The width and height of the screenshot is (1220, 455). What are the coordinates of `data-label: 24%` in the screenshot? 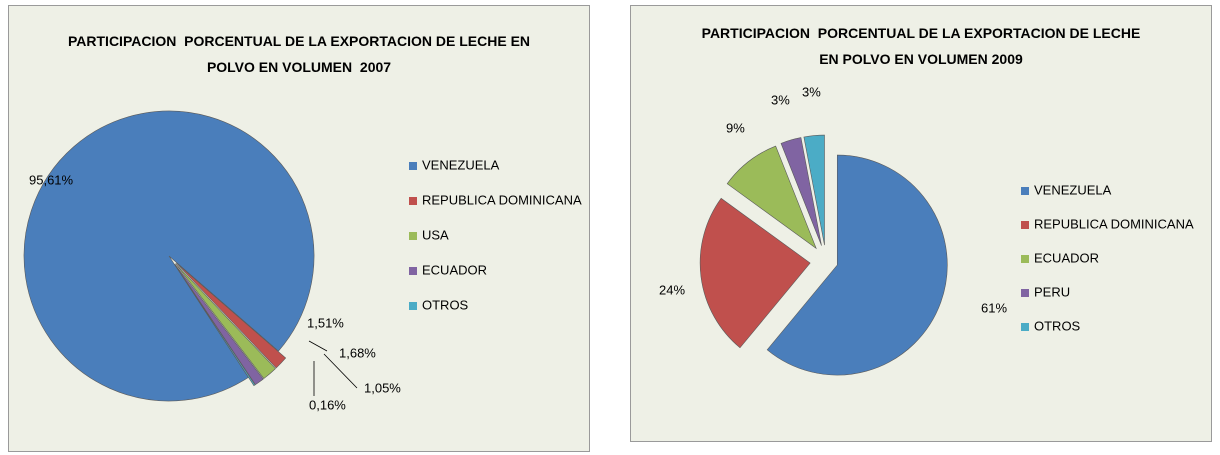 It's located at (672, 289).